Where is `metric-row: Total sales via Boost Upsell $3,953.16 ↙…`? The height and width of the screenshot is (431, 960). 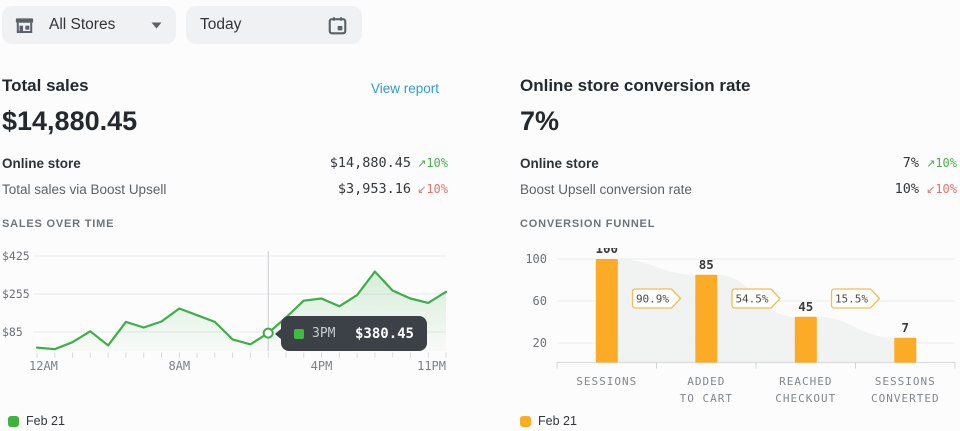
metric-row: Total sales via Boost Upsell $3,953.16 ↙… is located at coordinates (225, 189).